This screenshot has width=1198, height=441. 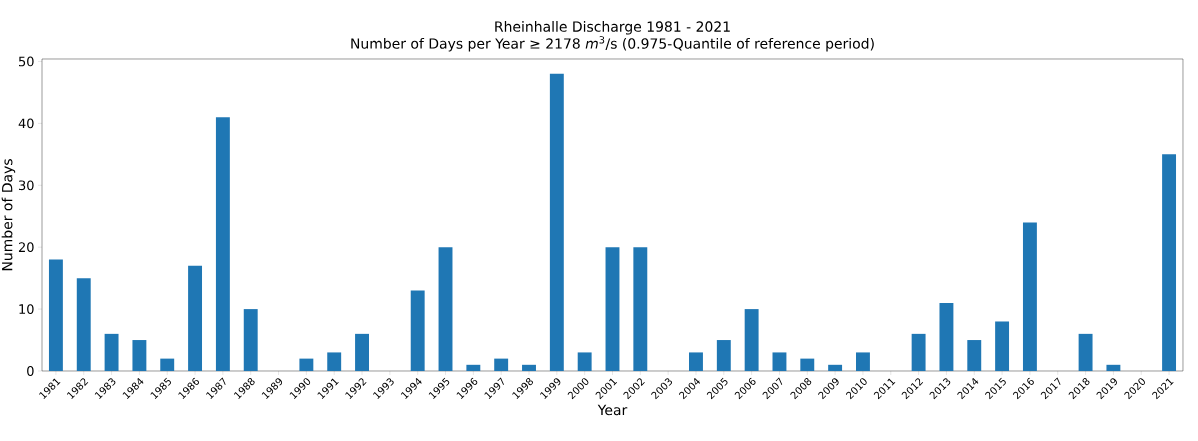 I want to click on y-tick-label: 50, so click(x=26, y=61).